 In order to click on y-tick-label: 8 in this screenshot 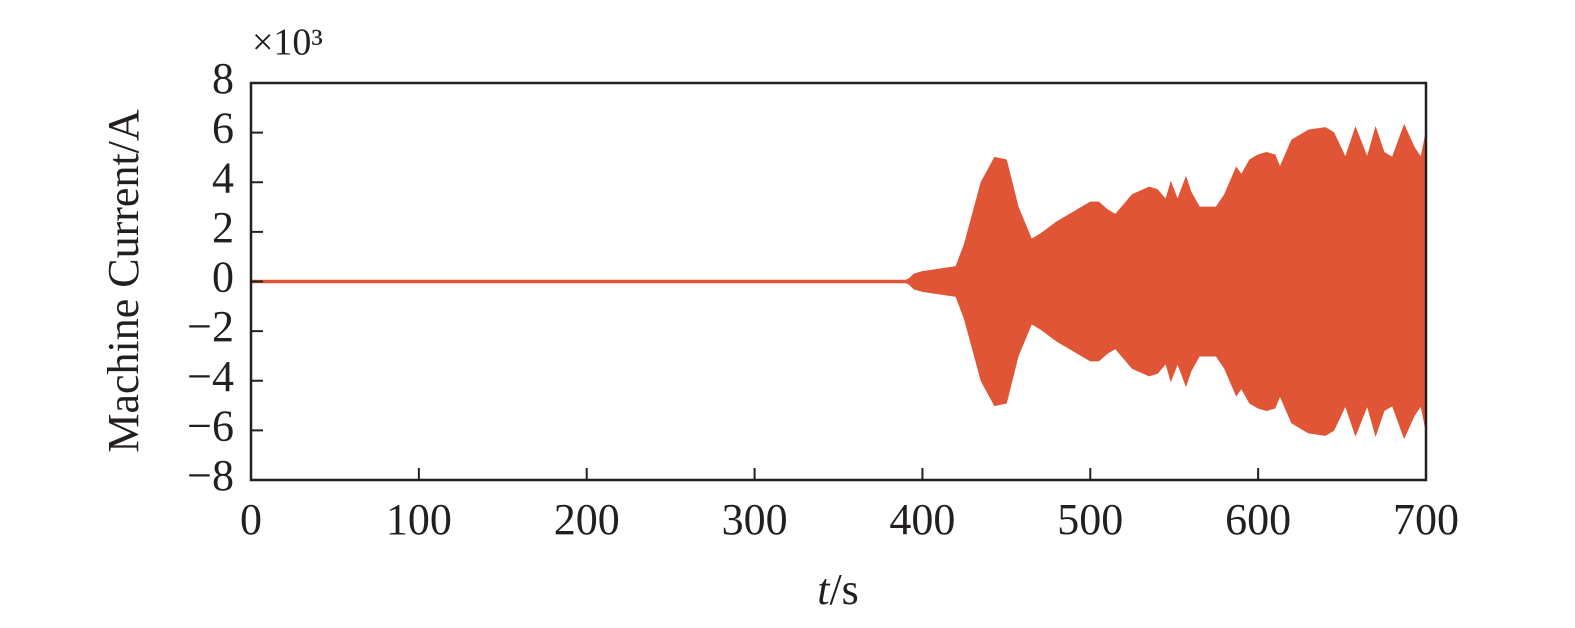, I will do `click(223, 78)`.